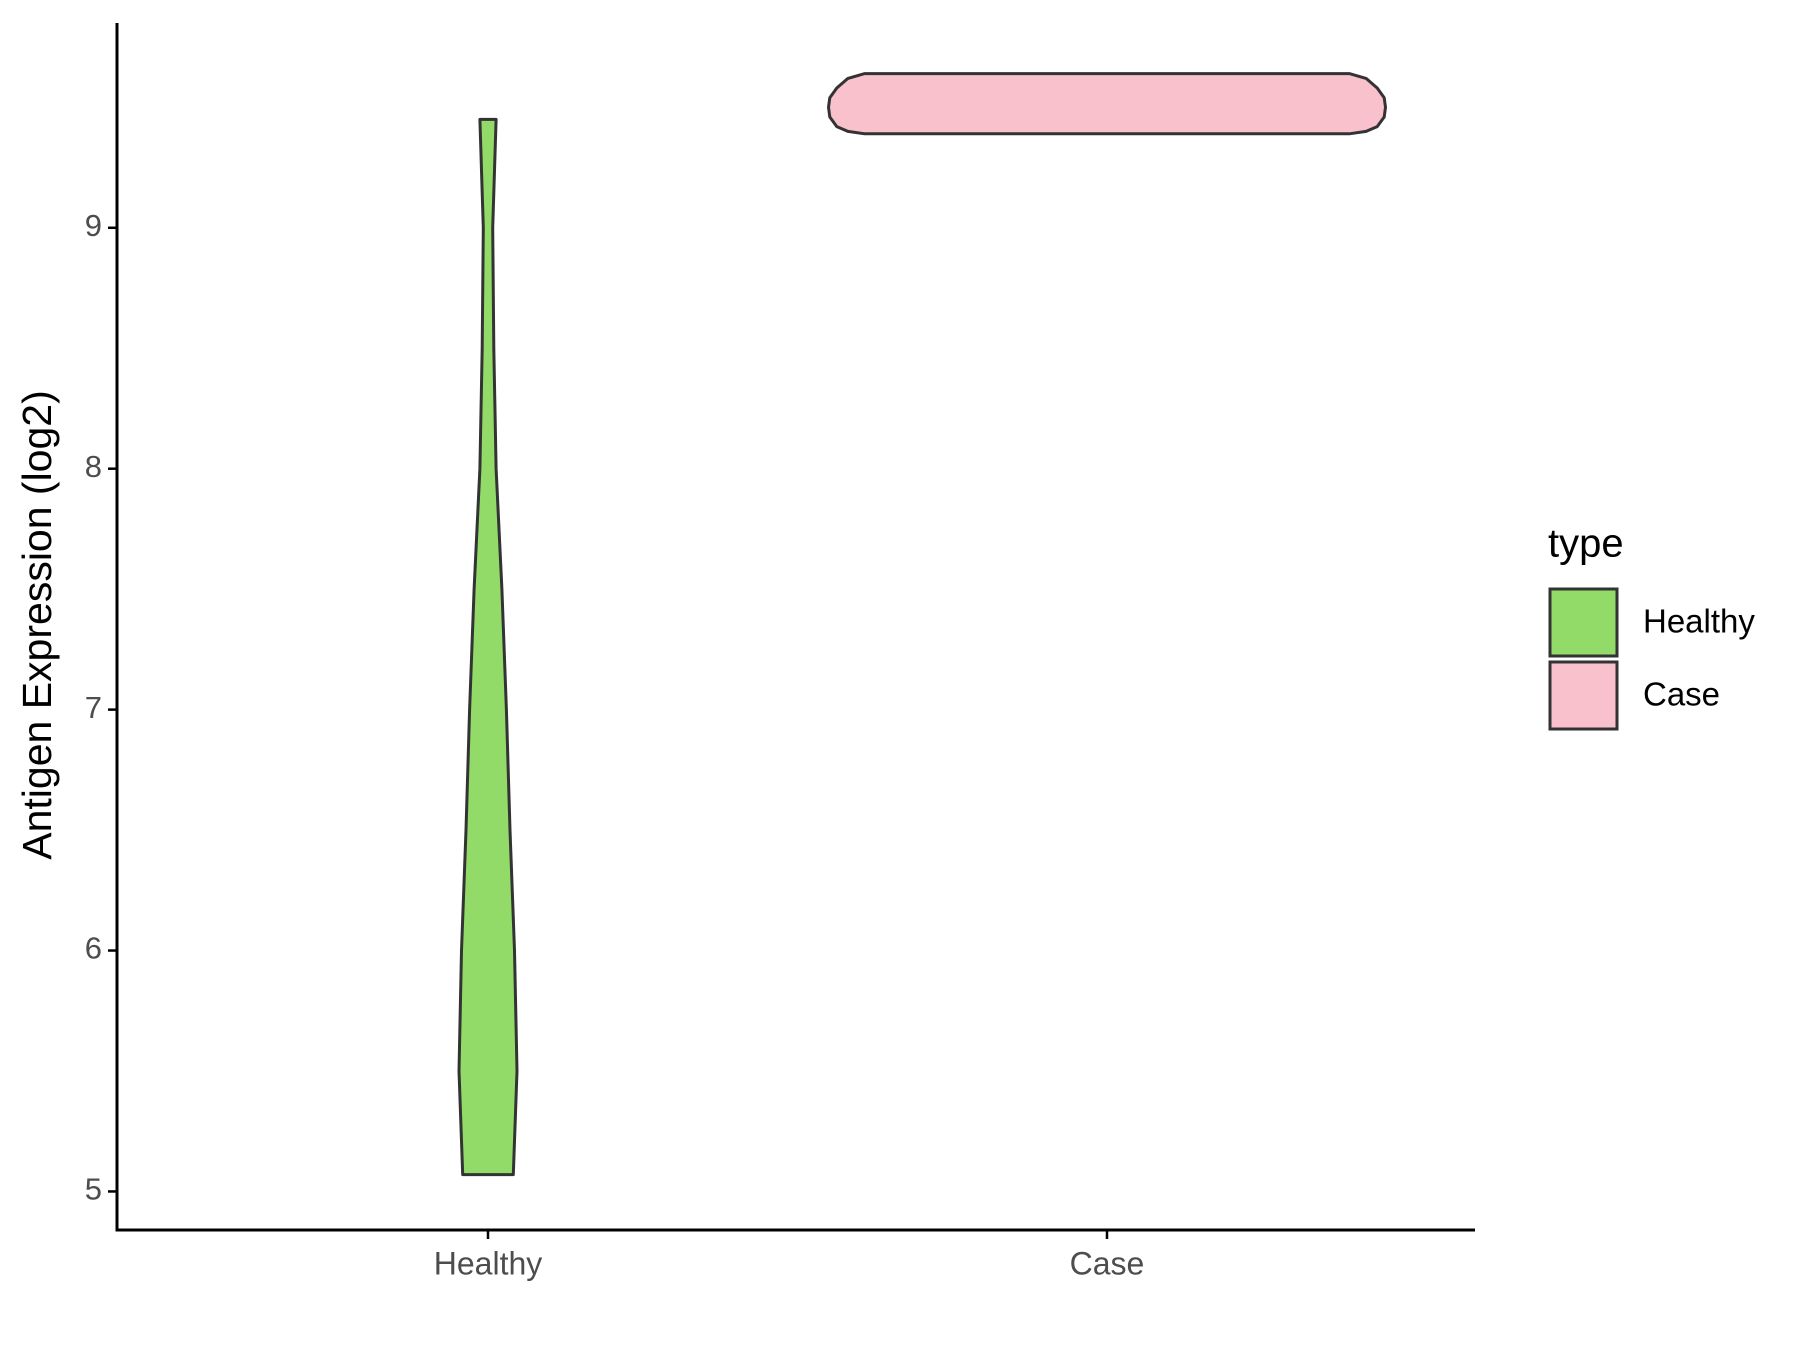 Image resolution: width=1800 pixels, height=1350 pixels. Describe the element at coordinates (1699, 621) in the screenshot. I see `legend-label: Healthy` at that location.